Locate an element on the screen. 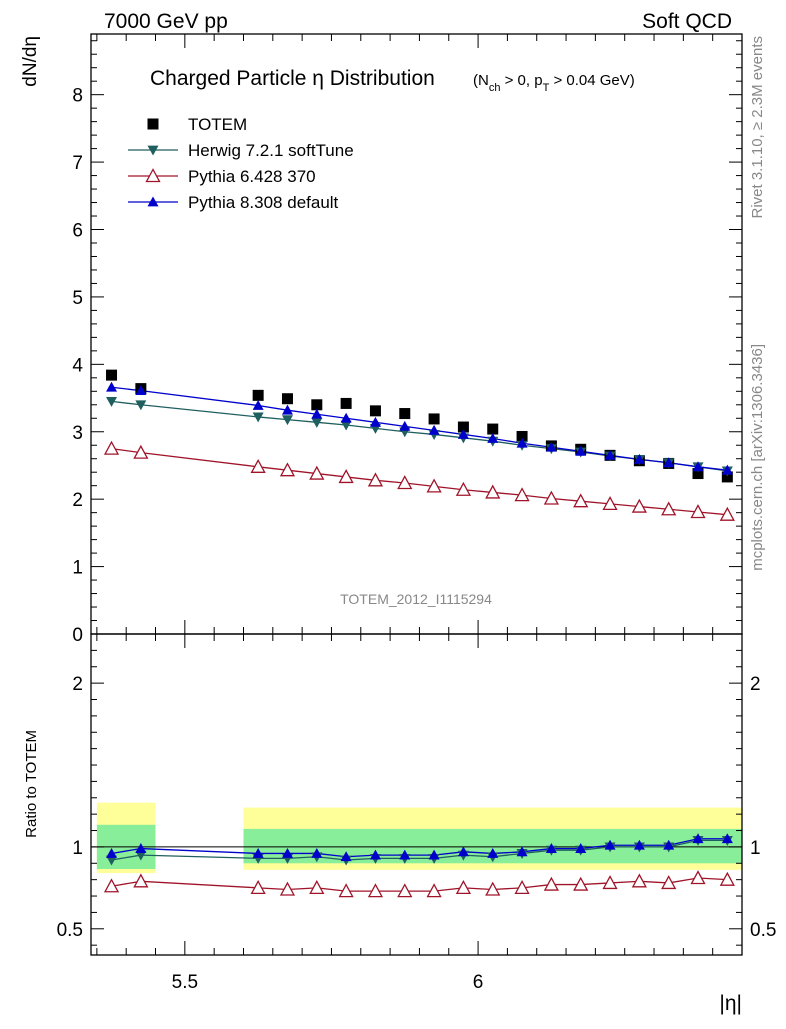 The height and width of the screenshot is (1029, 786). y-tick-label-8: 8 is located at coordinates (77, 96).